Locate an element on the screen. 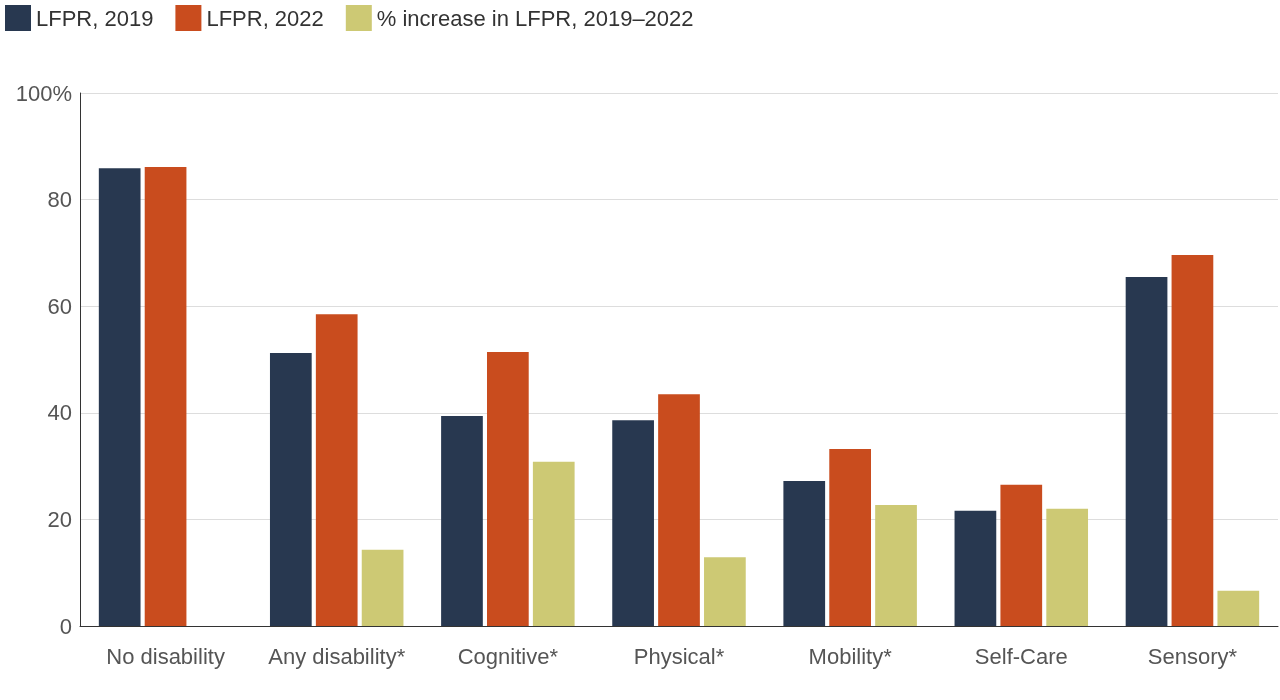  x-tick-label: Self-Care is located at coordinates (1021, 656).